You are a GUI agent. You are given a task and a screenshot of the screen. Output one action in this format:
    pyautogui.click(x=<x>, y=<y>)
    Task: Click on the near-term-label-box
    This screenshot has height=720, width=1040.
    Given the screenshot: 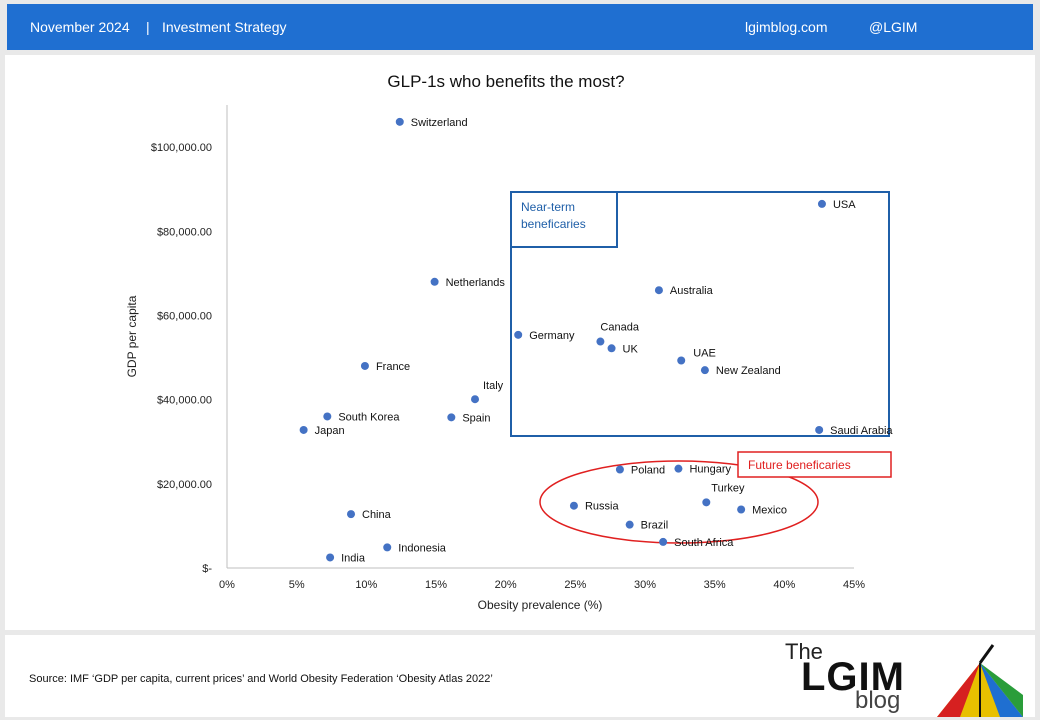 What is the action you would take?
    pyautogui.click(x=564, y=219)
    